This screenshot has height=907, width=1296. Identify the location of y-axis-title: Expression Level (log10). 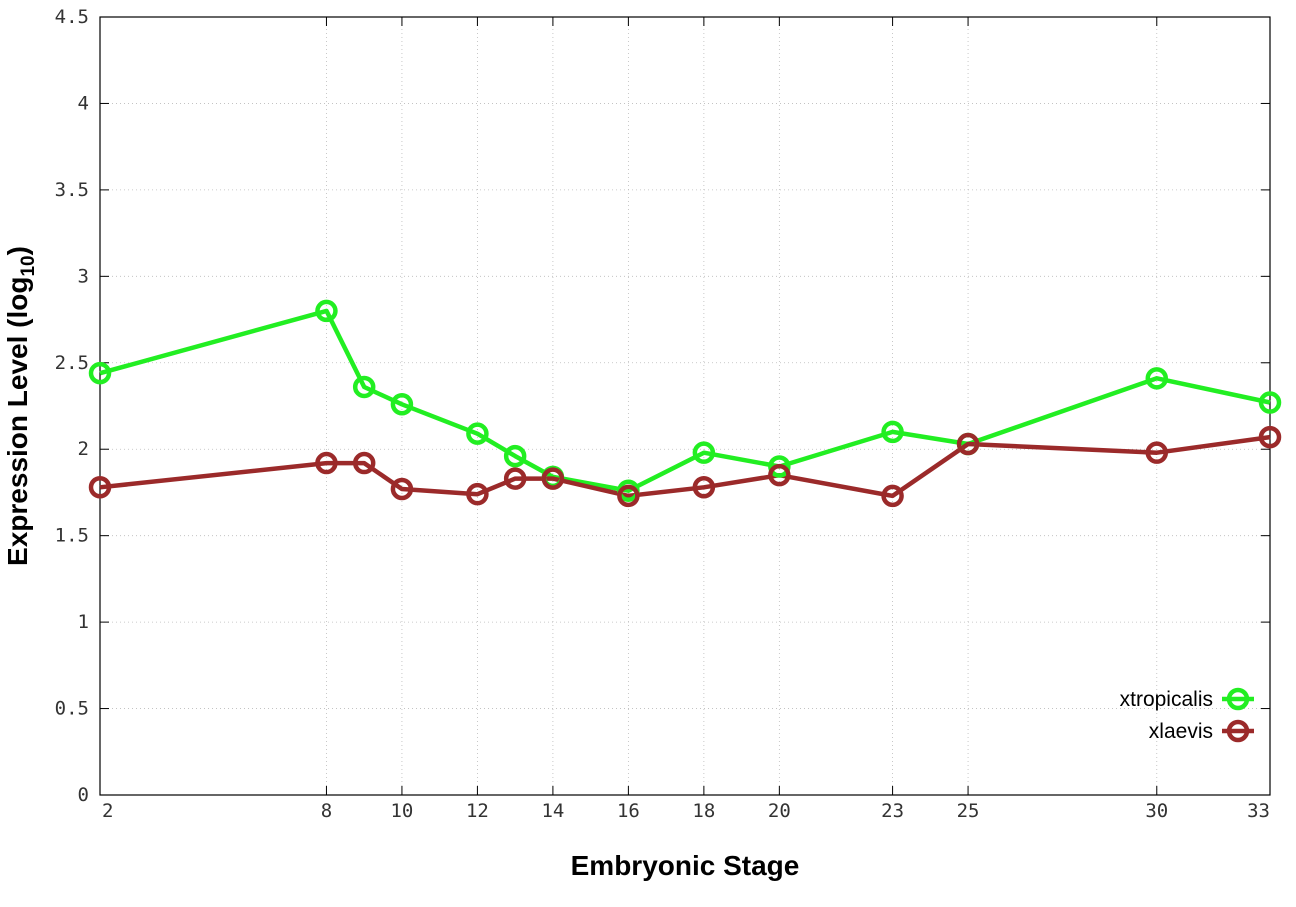
(20, 406).